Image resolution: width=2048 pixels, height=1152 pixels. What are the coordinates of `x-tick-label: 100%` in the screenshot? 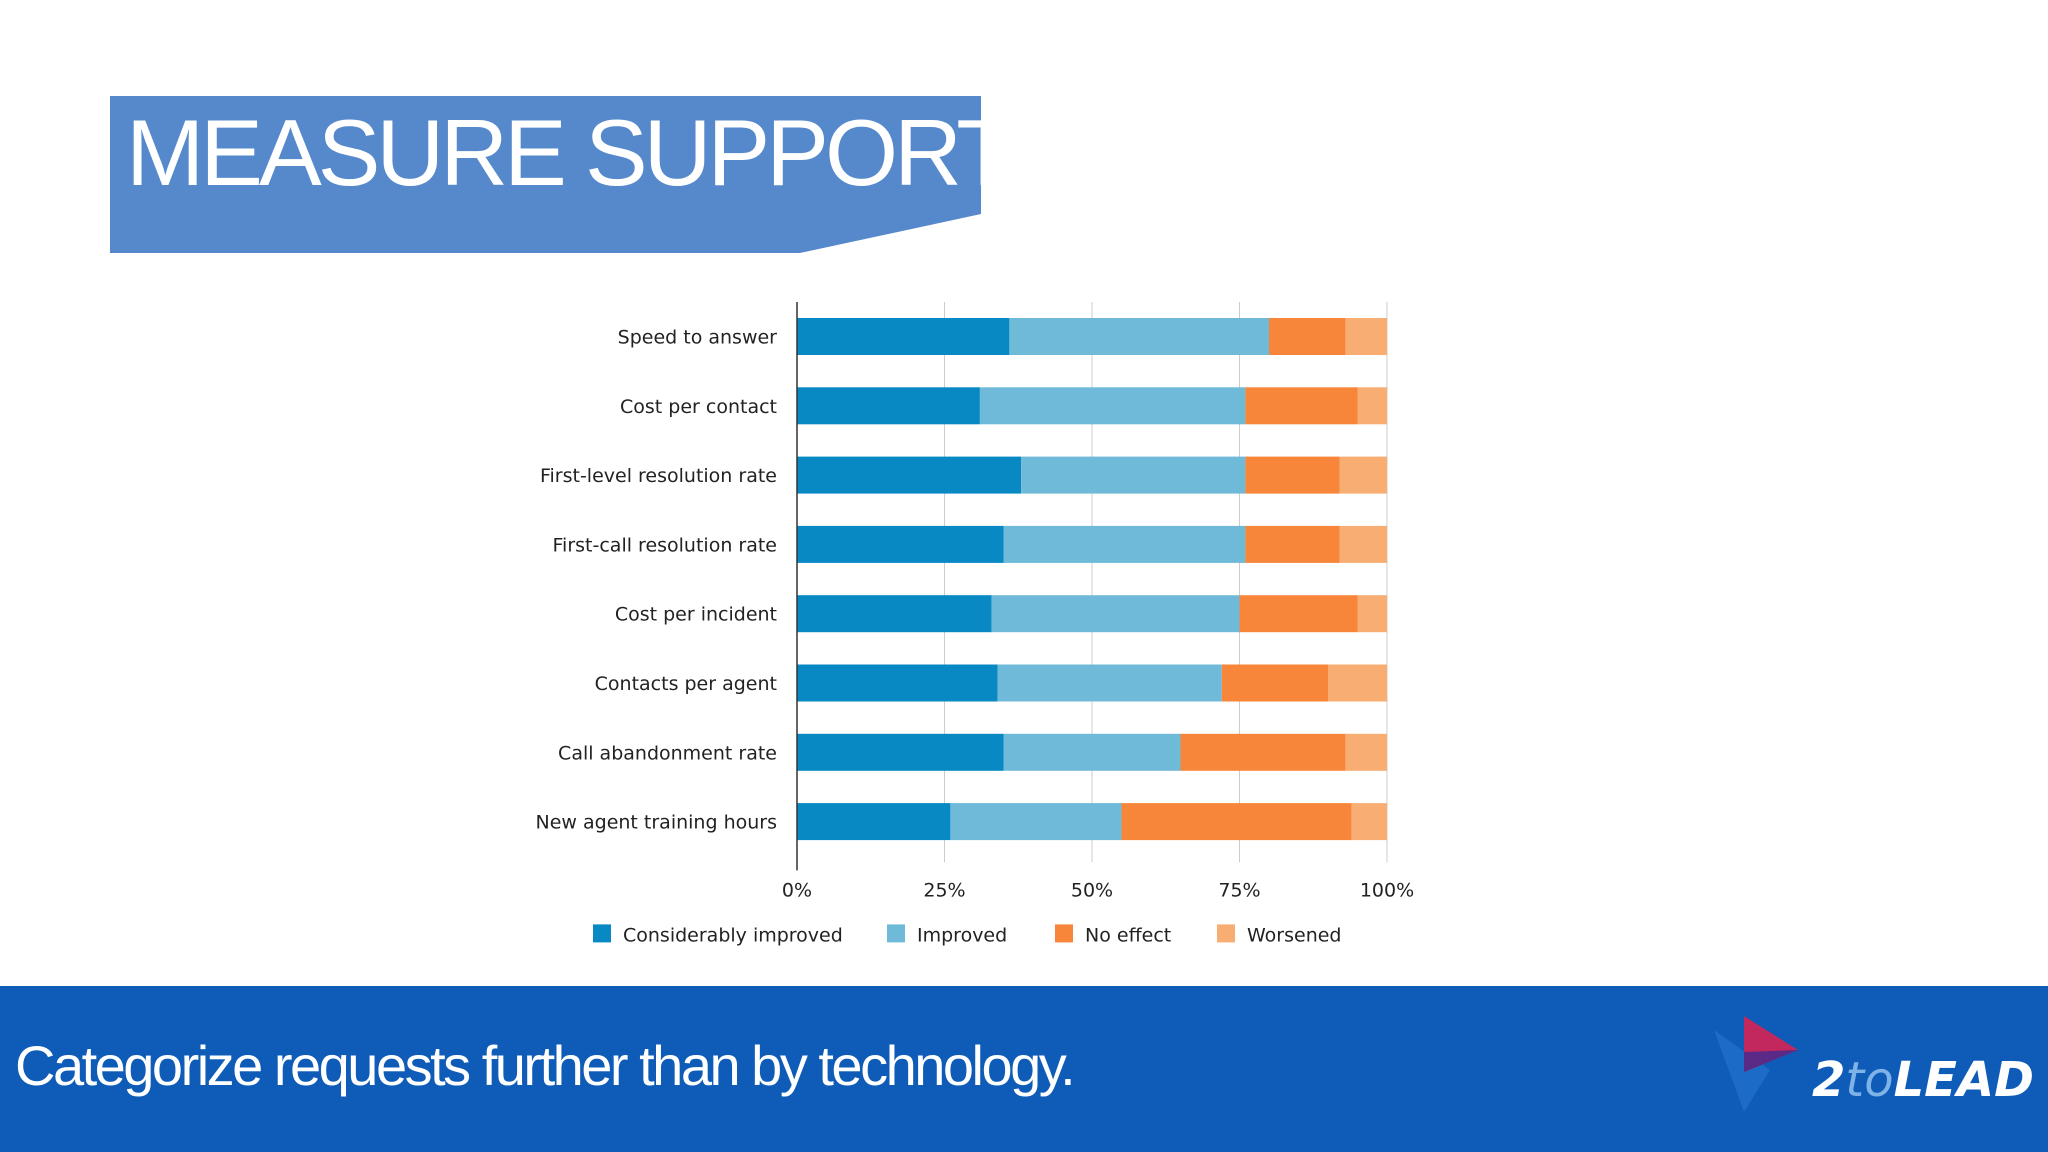 It's located at (1387, 890).